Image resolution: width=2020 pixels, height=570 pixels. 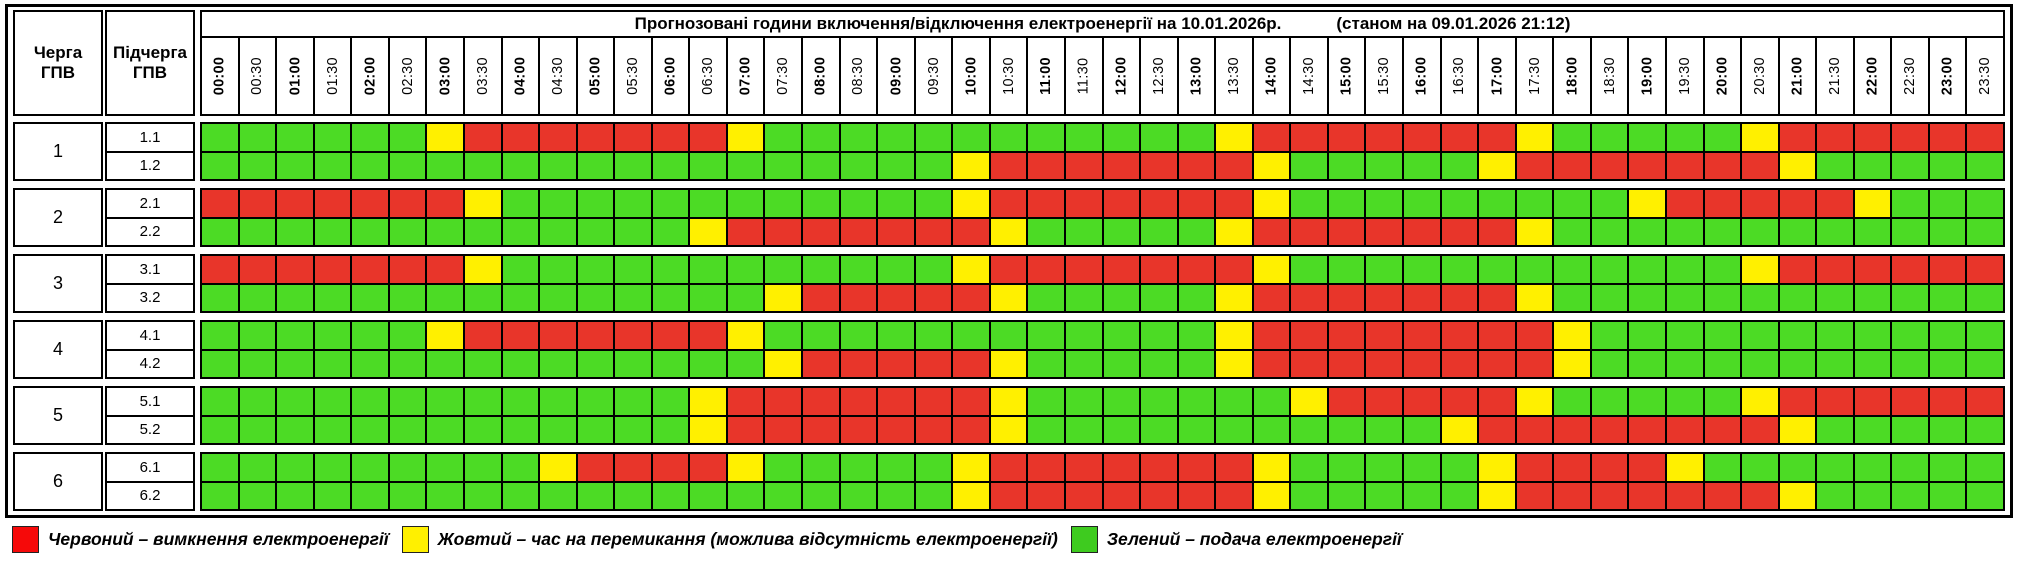 What do you see at coordinates (1102, 349) in the screenshot?
I see `subqueue-schedule` at bounding box center [1102, 349].